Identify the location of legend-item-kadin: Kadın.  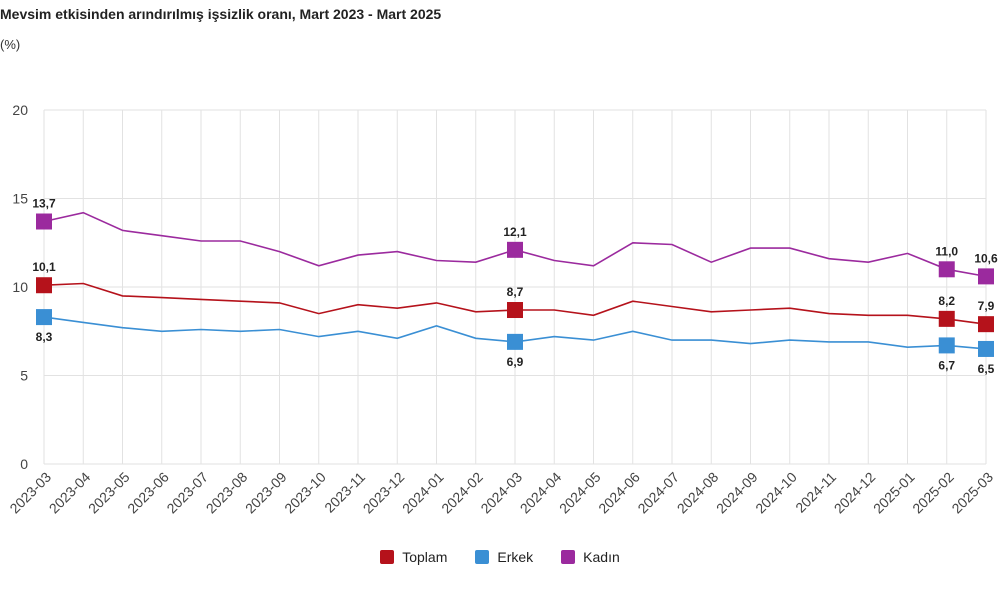
(590, 557).